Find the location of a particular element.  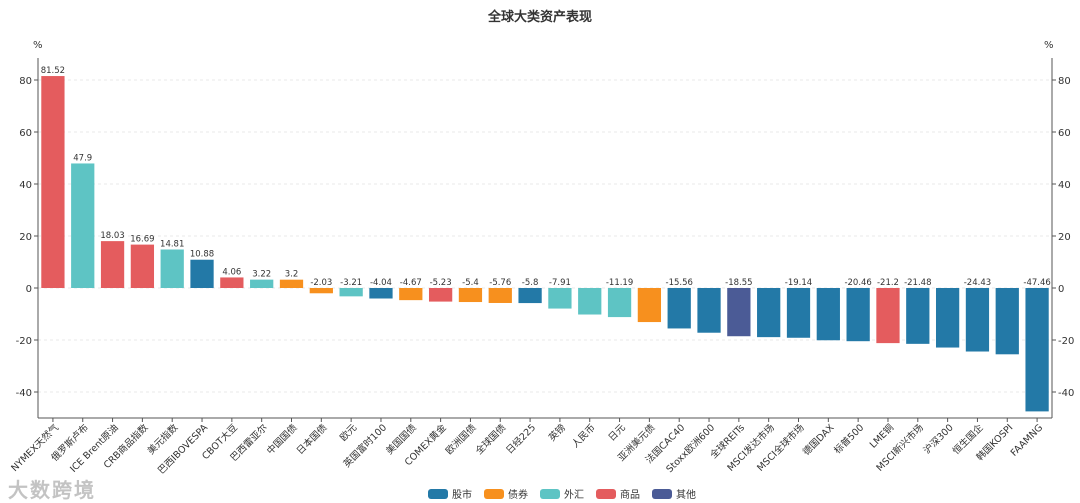

data-label: -4.04 is located at coordinates (381, 283).